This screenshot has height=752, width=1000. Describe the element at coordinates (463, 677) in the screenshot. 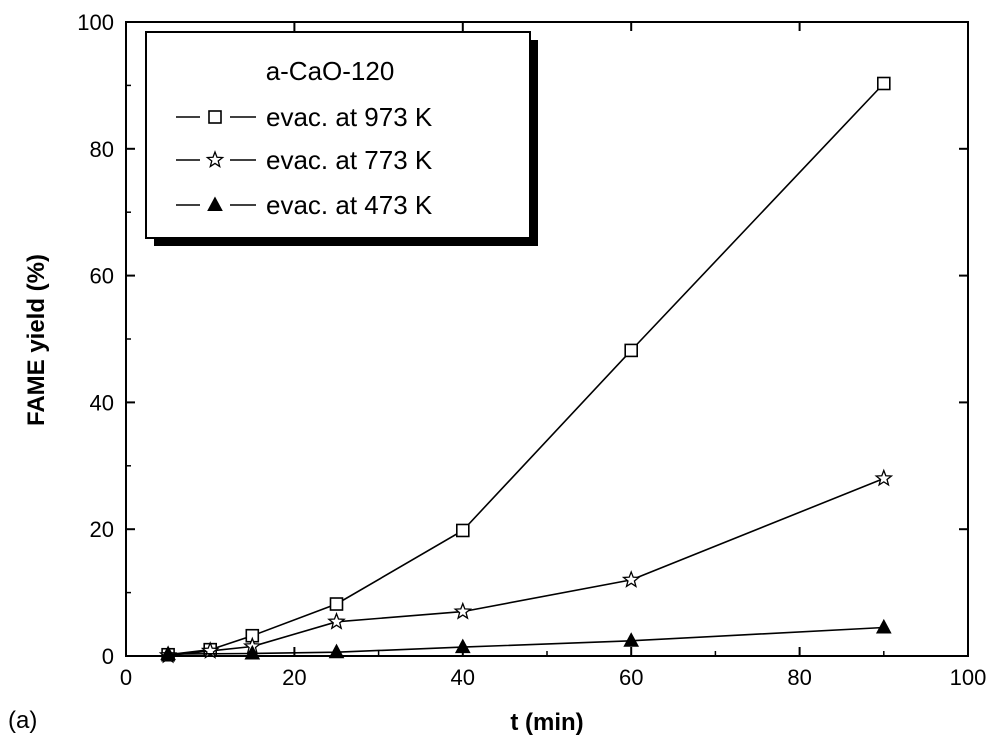

I see `x-tick-label: 40` at that location.